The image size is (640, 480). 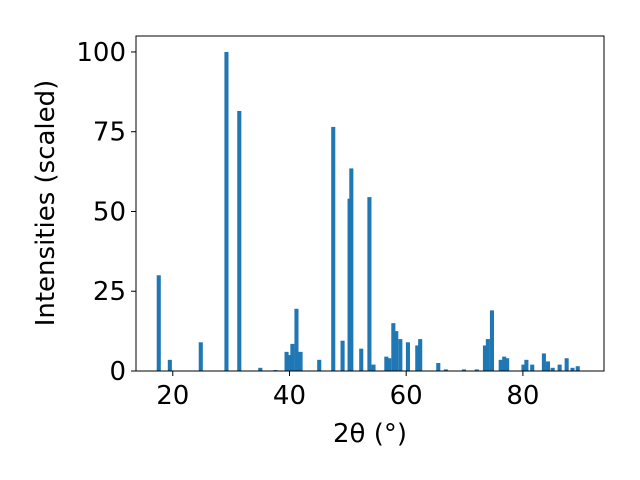 What do you see at coordinates (289, 396) in the screenshot?
I see `x-tick-label: 40` at bounding box center [289, 396].